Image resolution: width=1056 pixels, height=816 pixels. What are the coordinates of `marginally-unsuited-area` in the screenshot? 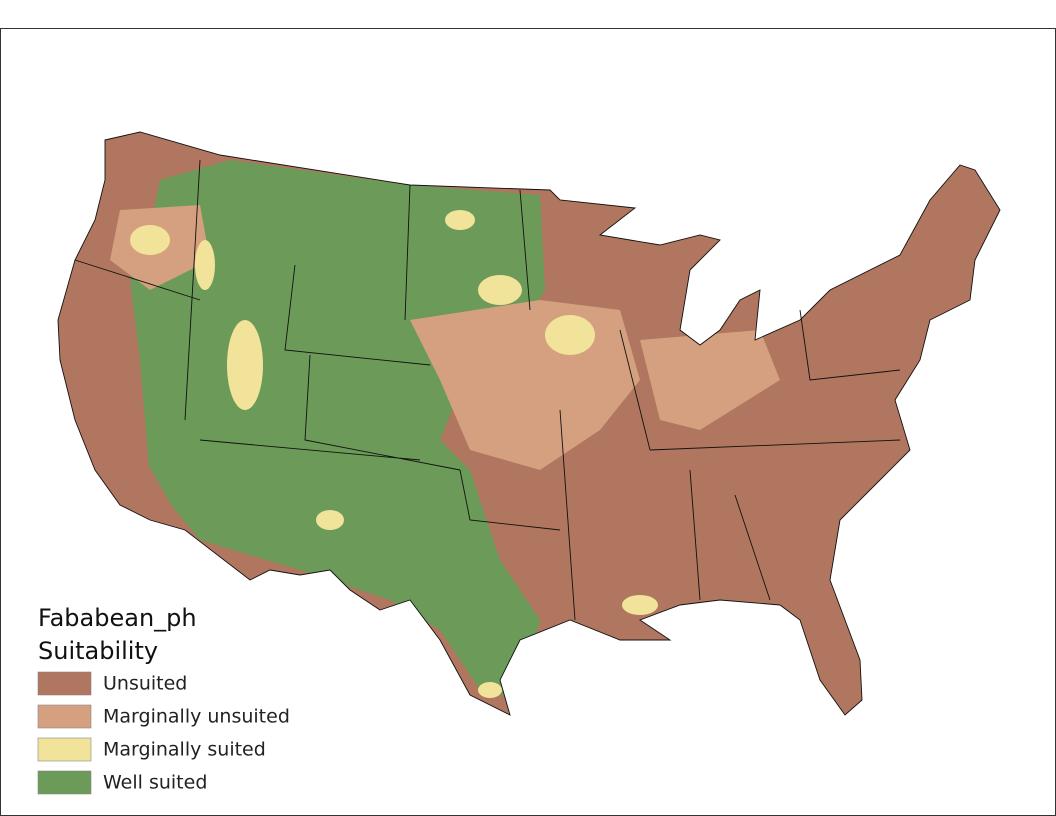 It's located at (710, 380).